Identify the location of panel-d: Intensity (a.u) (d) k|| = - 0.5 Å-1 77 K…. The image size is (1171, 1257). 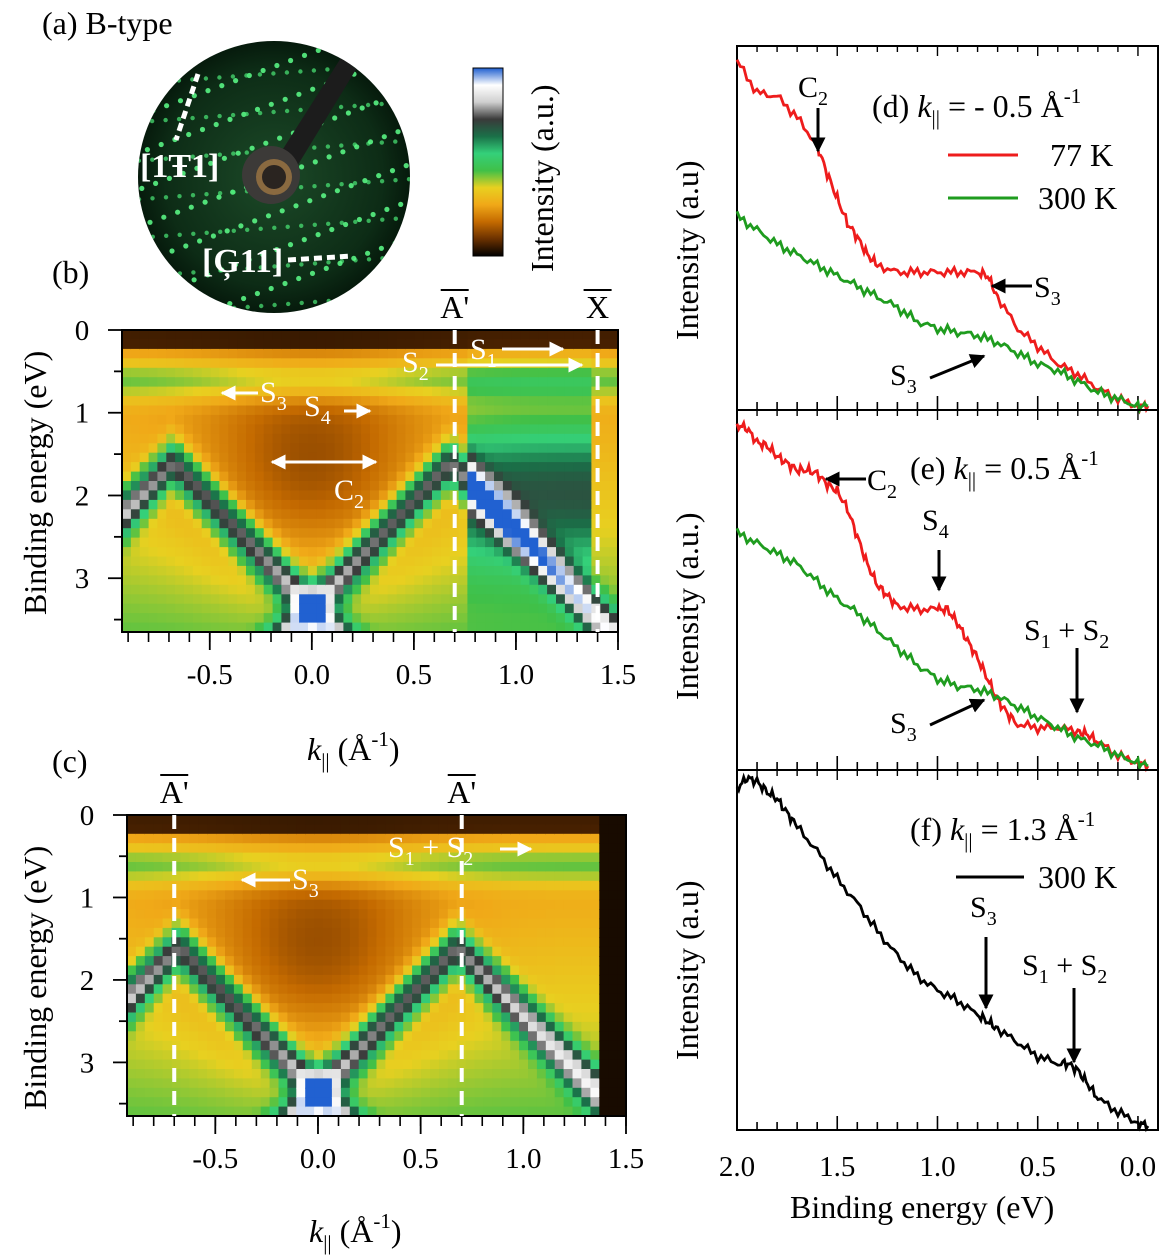
(914, 230).